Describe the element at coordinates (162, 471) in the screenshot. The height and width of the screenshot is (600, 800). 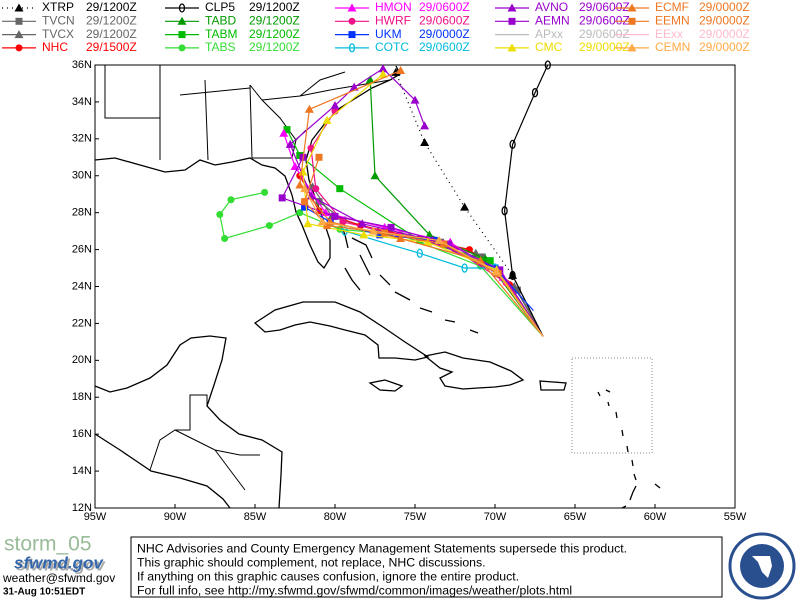
I see `pacific-coast` at that location.